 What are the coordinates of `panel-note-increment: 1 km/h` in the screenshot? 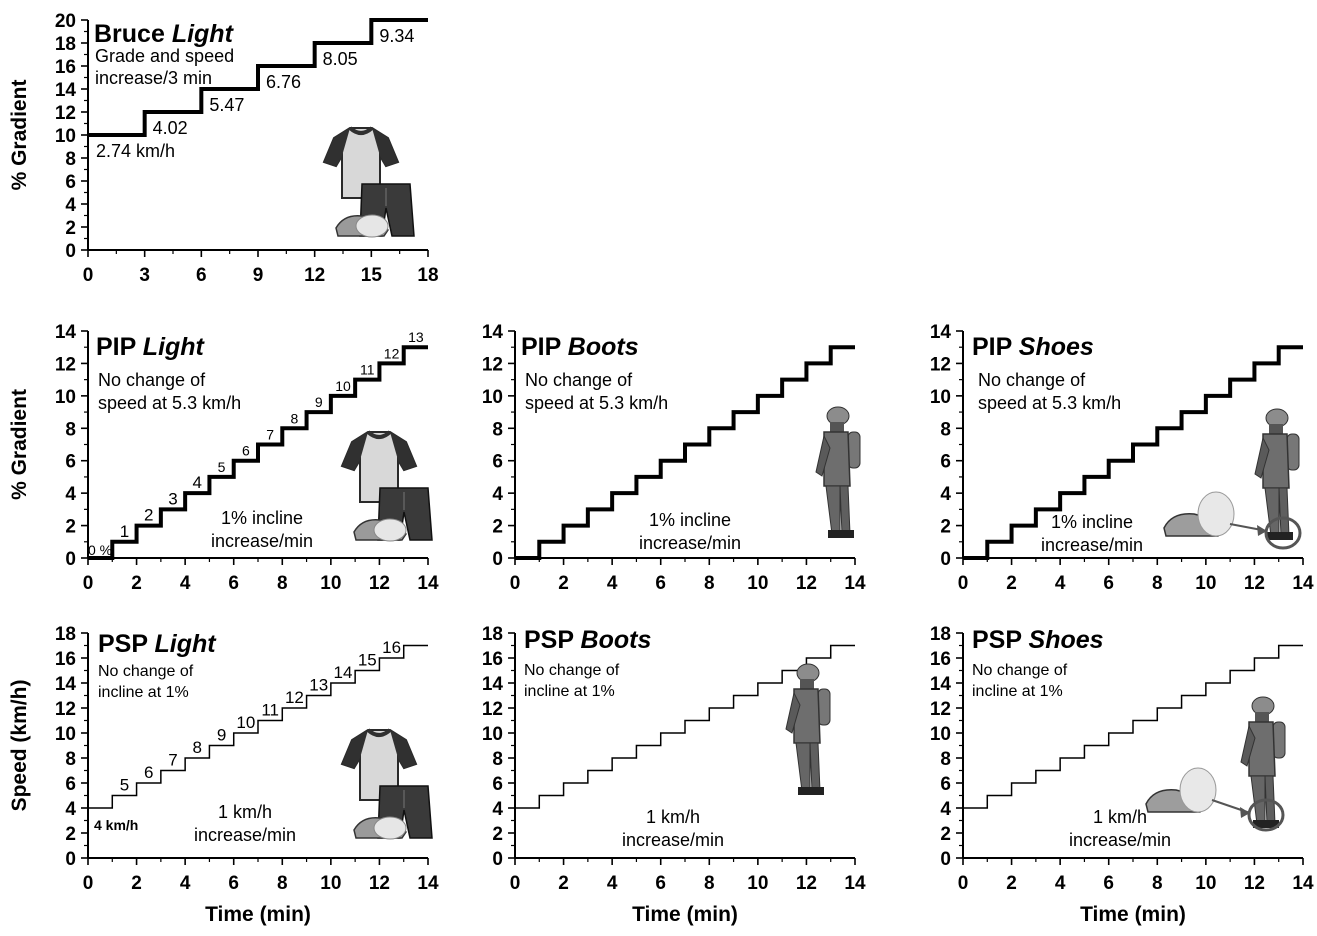 It's located at (1120, 817).